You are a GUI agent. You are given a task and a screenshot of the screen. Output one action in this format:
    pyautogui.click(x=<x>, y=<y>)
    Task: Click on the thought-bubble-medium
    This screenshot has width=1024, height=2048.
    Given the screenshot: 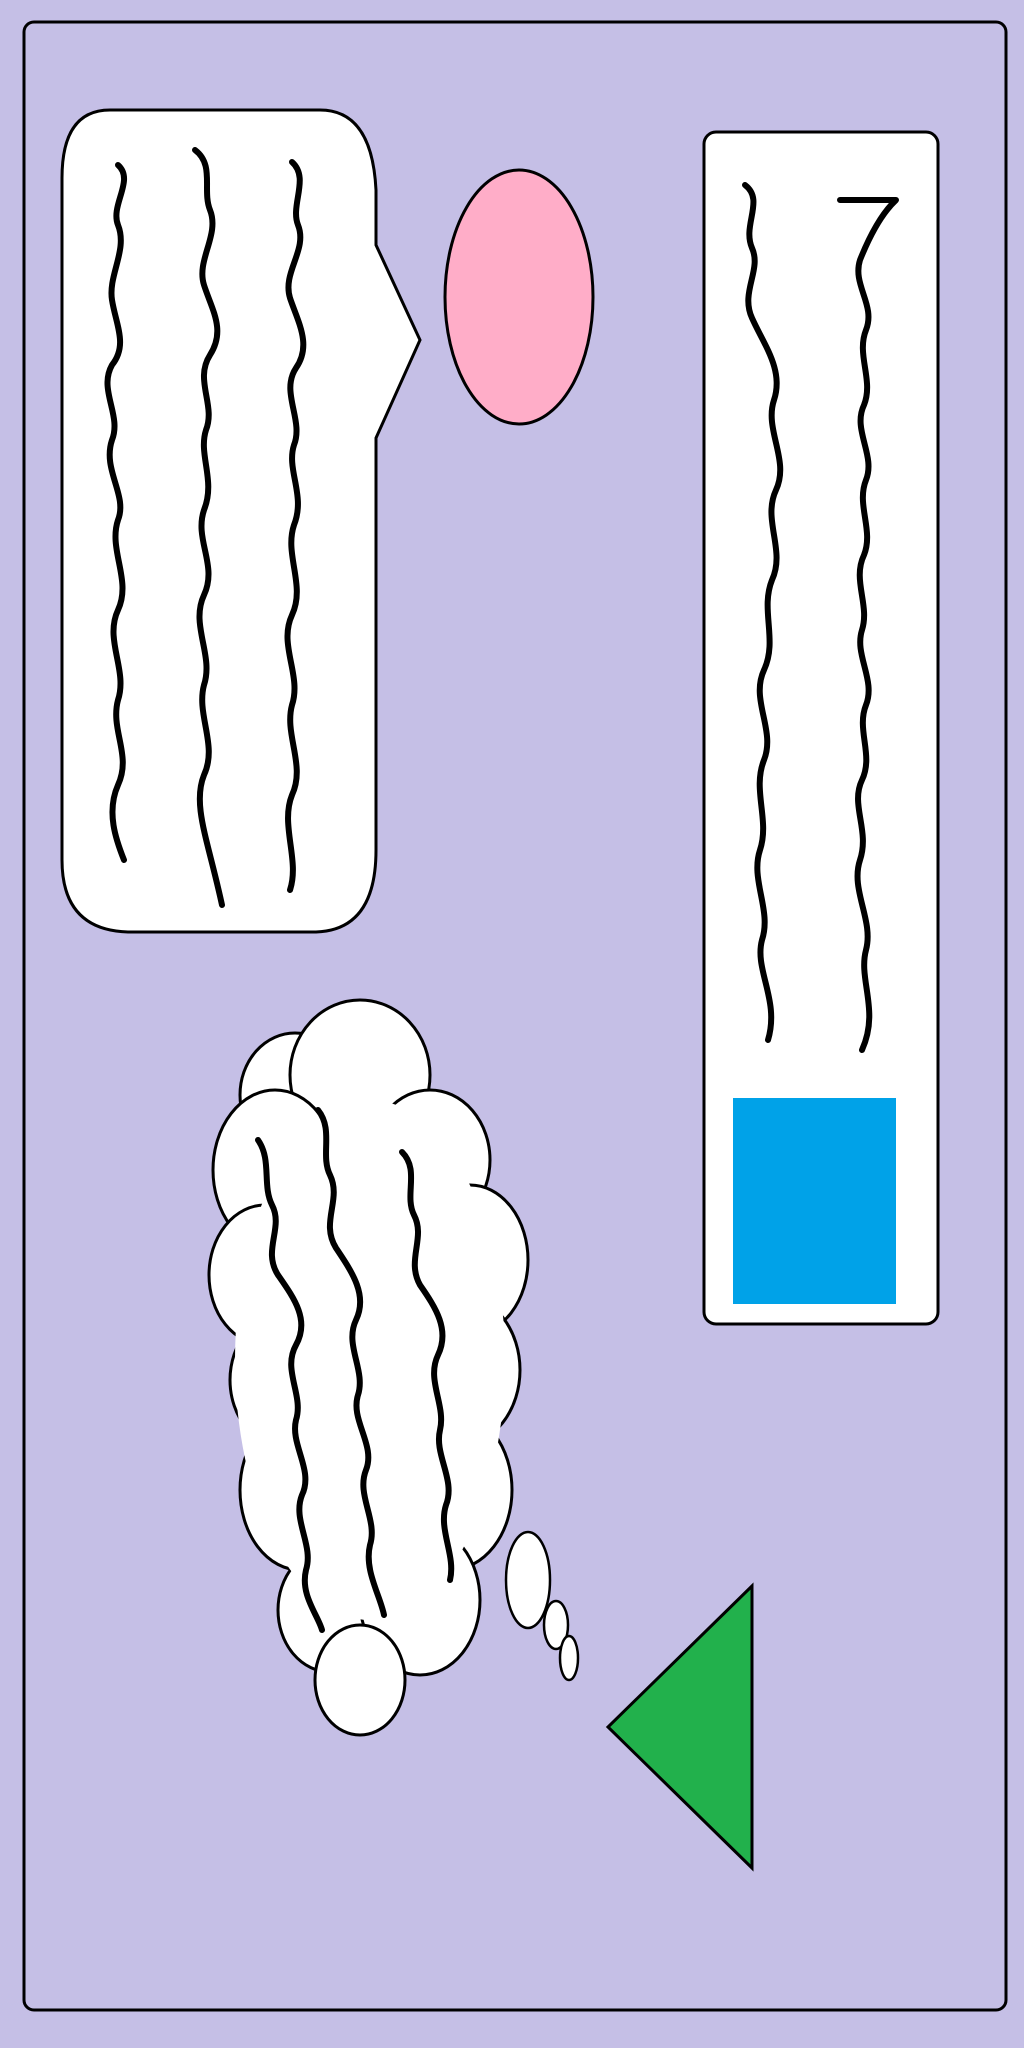 What is the action you would take?
    pyautogui.click(x=556, y=1625)
    